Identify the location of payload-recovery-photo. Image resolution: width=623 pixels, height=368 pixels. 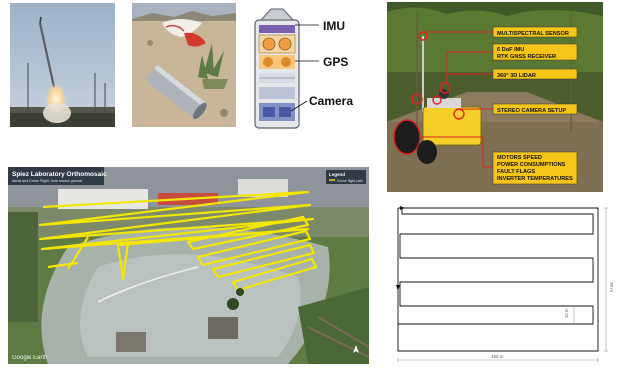
(184, 65).